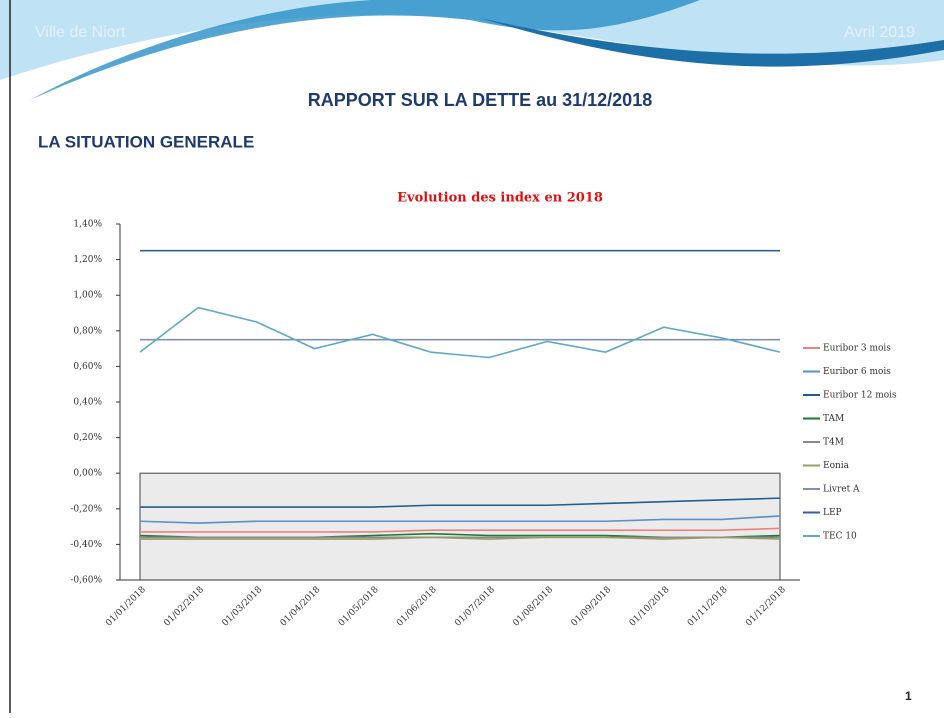 The width and height of the screenshot is (944, 718). Describe the element at coordinates (860, 396) in the screenshot. I see `legend-label: Euribor 12 mois` at that location.